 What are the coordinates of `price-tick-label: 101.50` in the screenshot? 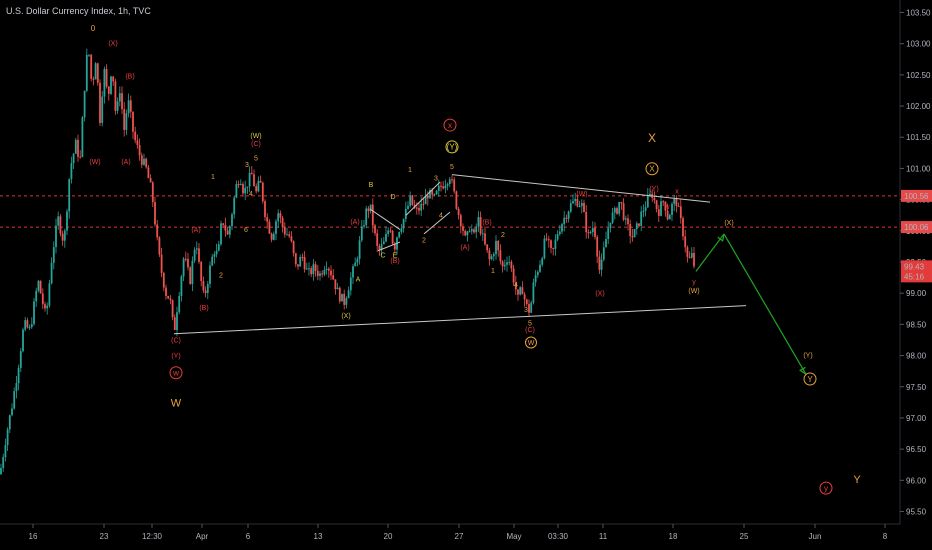 It's located at (918, 137).